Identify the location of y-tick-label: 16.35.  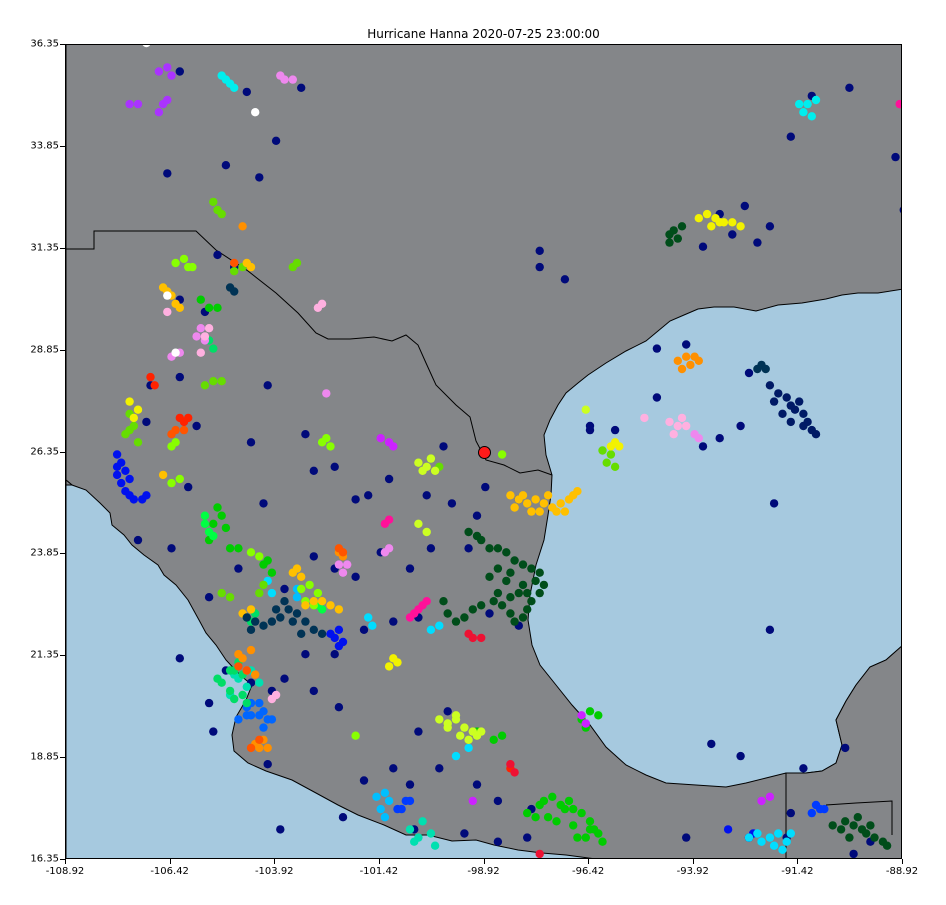
(44, 859).